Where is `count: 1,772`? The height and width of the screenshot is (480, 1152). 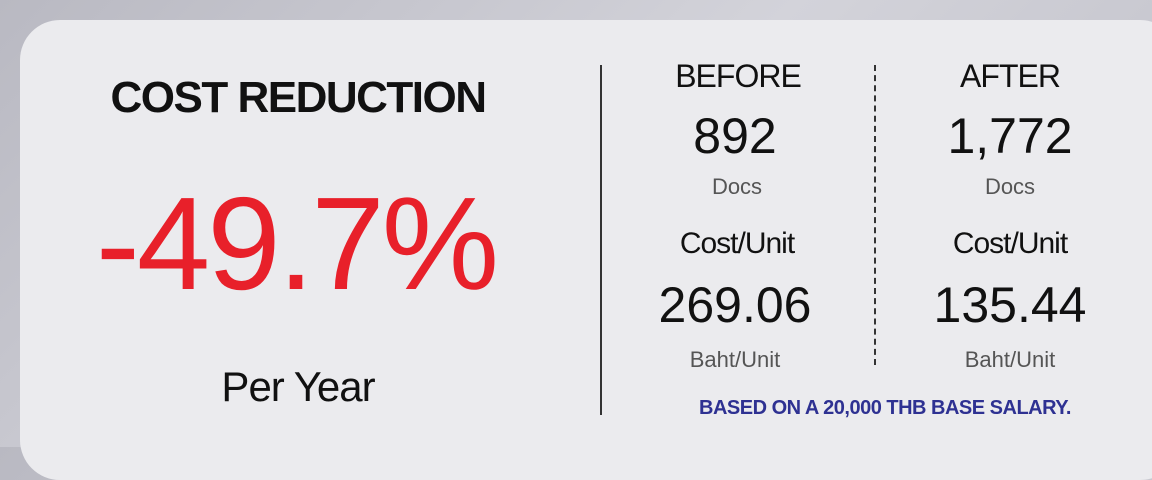 count: 1,772 is located at coordinates (1010, 136).